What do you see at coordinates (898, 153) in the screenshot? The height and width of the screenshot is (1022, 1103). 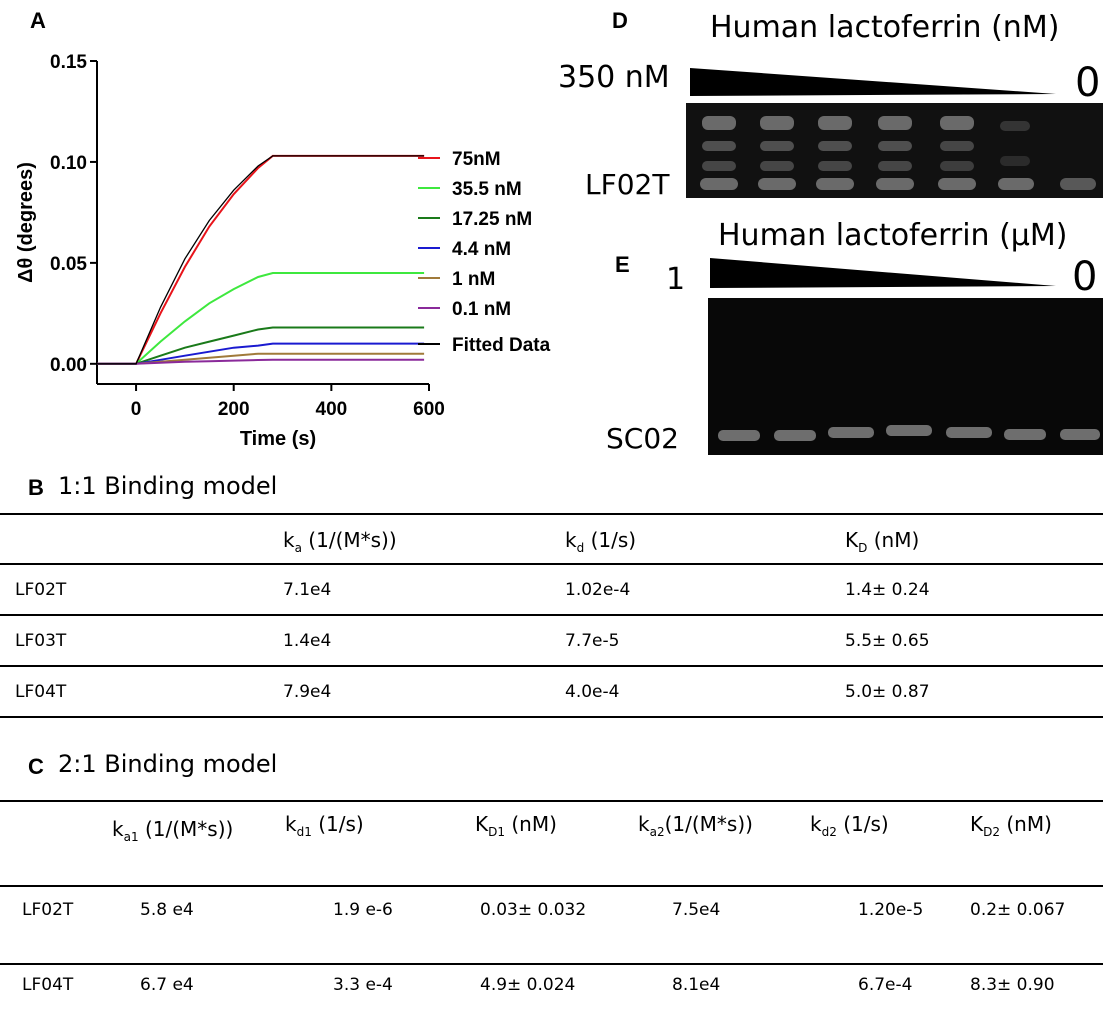 I see `gel-bands` at bounding box center [898, 153].